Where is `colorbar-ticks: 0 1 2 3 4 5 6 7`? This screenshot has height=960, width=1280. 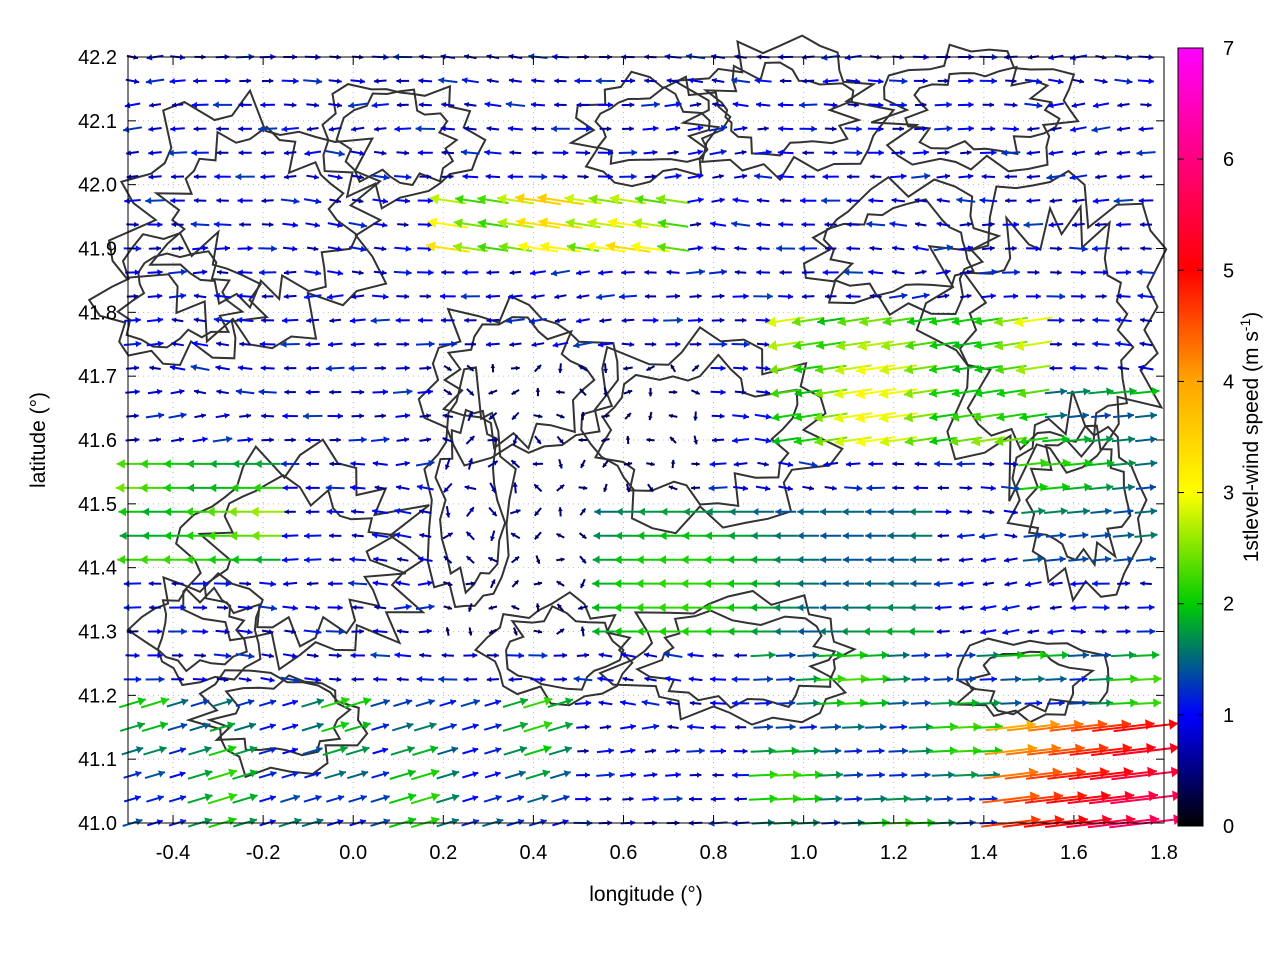
colorbar-ticks: 0 1 2 3 4 5 6 7 is located at coordinates (1206, 438).